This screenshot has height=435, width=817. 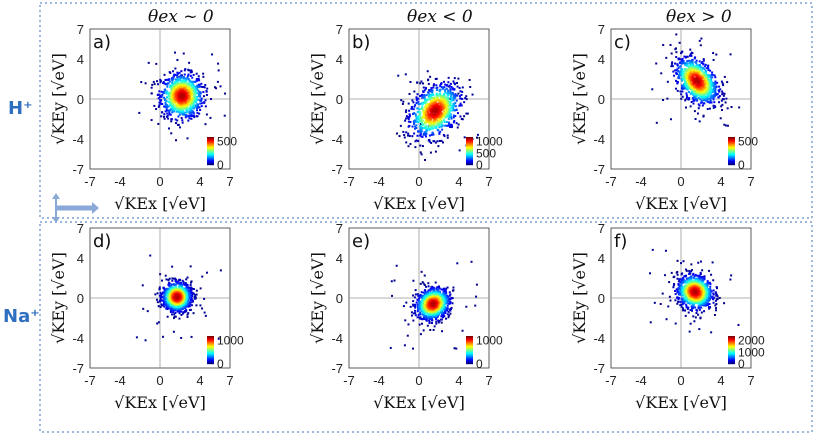 I want to click on y-tick-label: 0, so click(x=80, y=99).